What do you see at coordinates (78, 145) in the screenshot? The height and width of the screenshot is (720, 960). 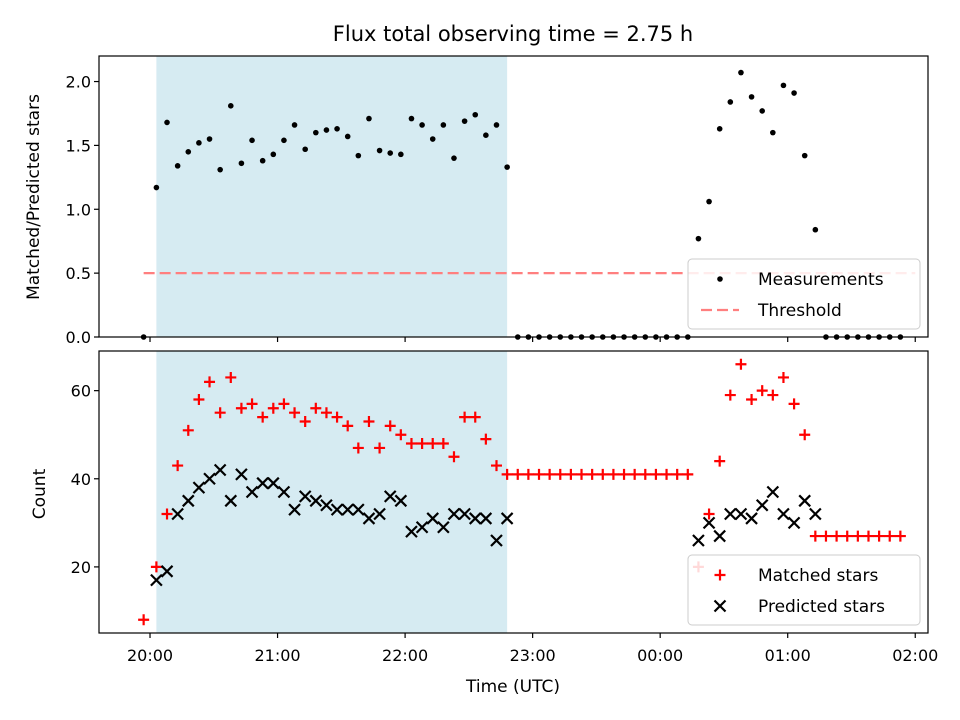 I see `top-y-tick-label: 1.5` at bounding box center [78, 145].